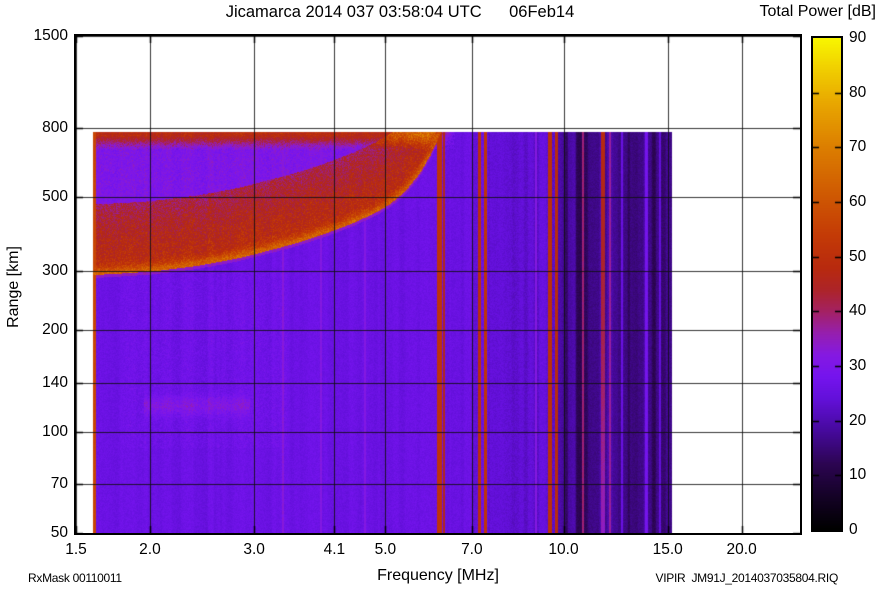 The image size is (884, 595). Describe the element at coordinates (818, 11) in the screenshot. I see `colorbar-title: Total Power [dB]` at that location.